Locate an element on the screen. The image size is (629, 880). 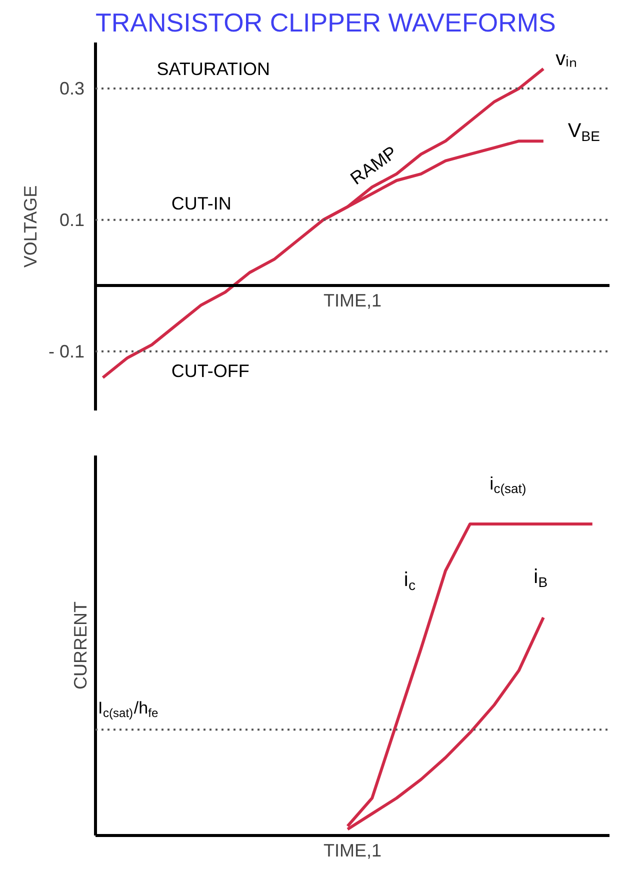
y-tick-label: 0.1 is located at coordinates (72, 220).